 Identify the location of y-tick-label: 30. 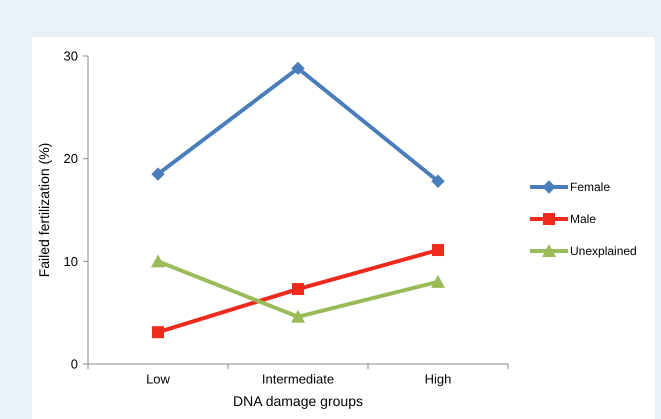
(71, 56).